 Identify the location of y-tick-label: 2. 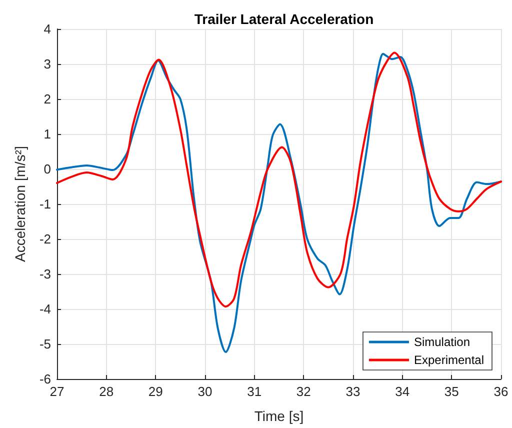
(47, 99).